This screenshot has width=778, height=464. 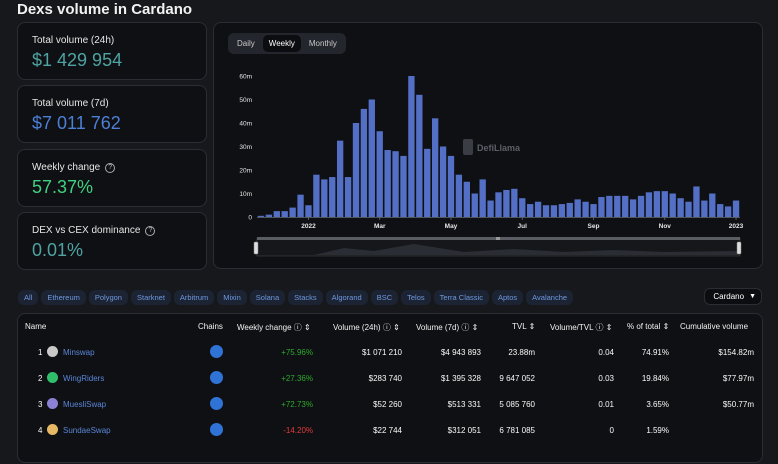 What do you see at coordinates (322, 43) in the screenshot?
I see `tab-monthly: Monthly` at bounding box center [322, 43].